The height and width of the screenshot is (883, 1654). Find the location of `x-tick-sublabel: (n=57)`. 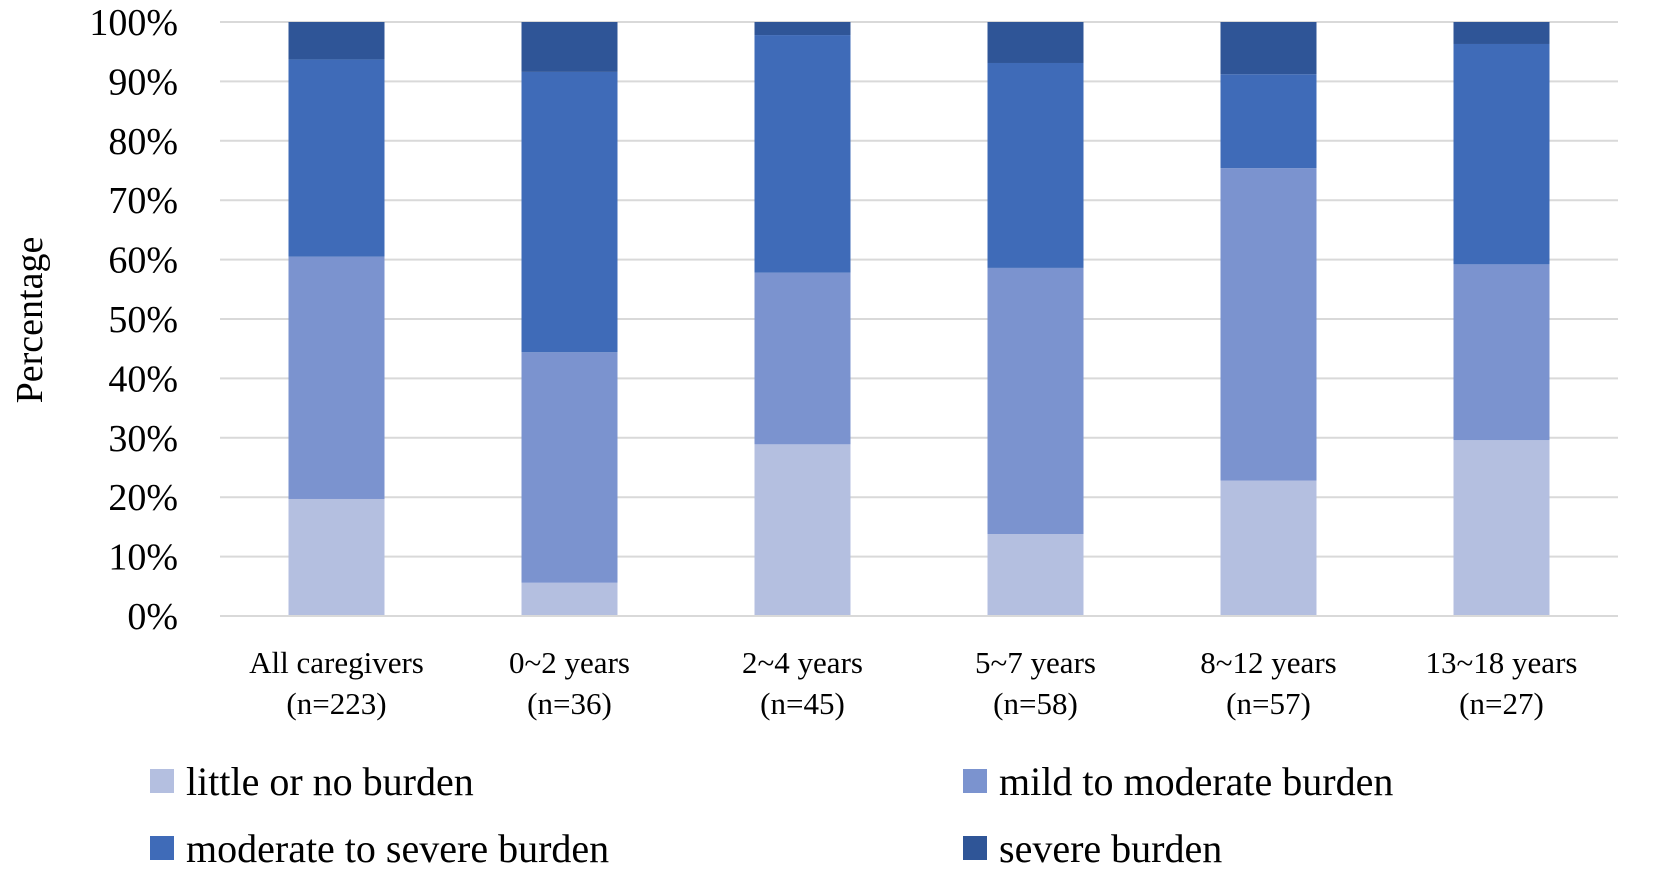

x-tick-sublabel: (n=57) is located at coordinates (1268, 703).